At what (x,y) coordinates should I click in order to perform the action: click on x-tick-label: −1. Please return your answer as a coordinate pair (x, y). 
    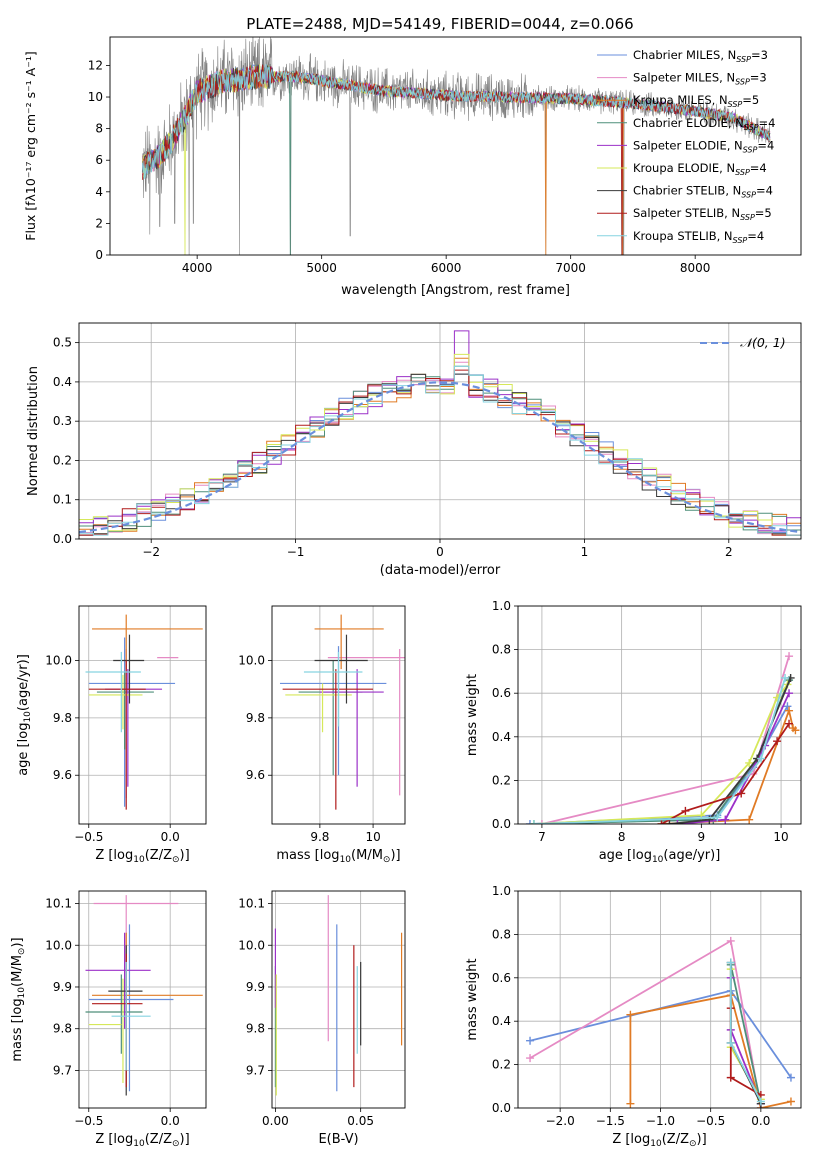
    Looking at the image, I should click on (296, 552).